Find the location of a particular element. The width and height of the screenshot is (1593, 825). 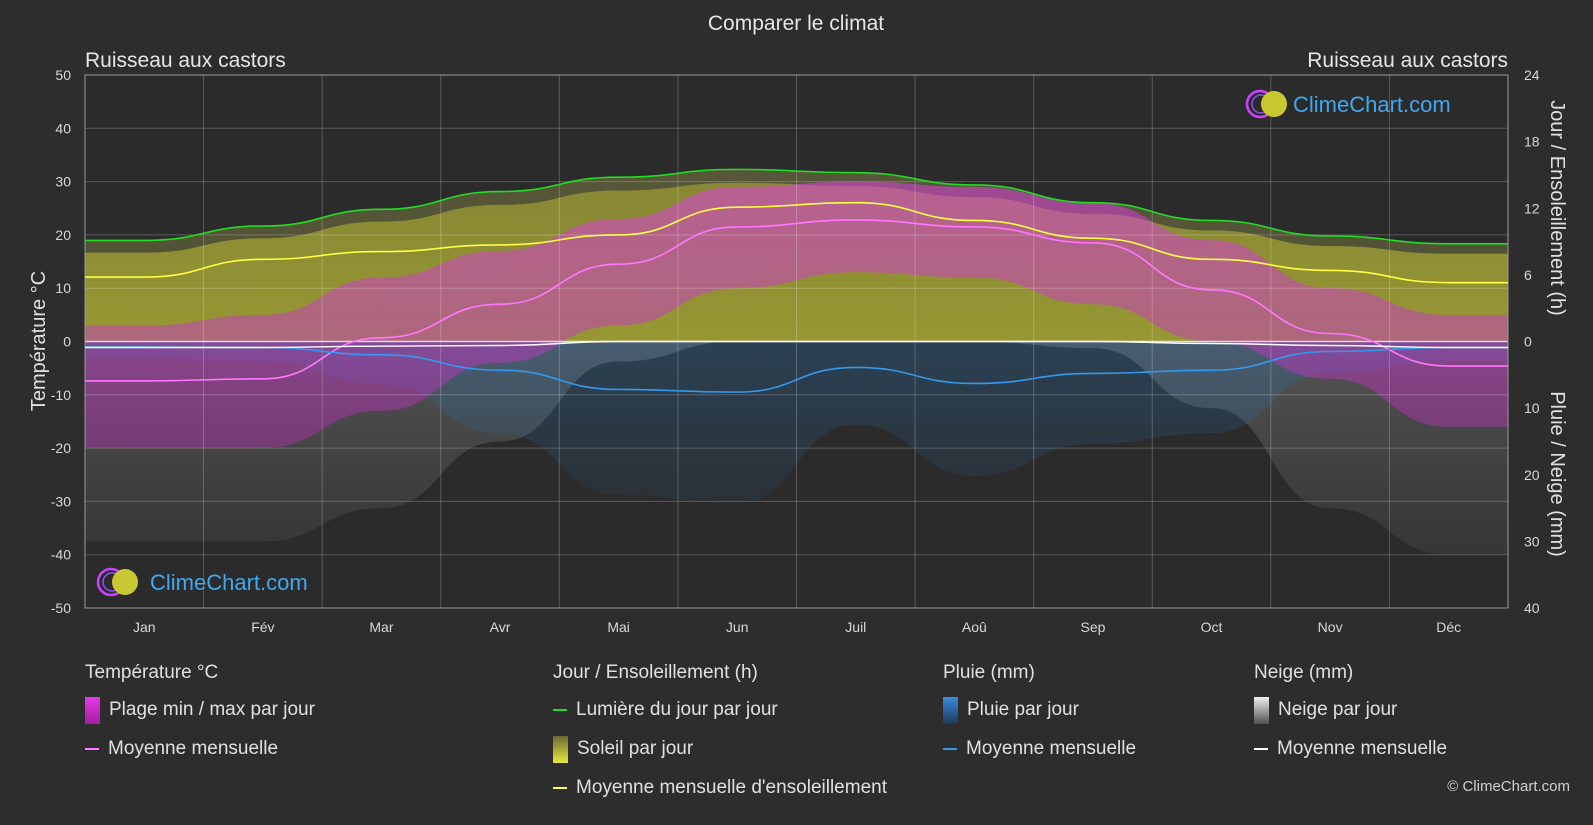

temp-range-swatch is located at coordinates (92, 710).